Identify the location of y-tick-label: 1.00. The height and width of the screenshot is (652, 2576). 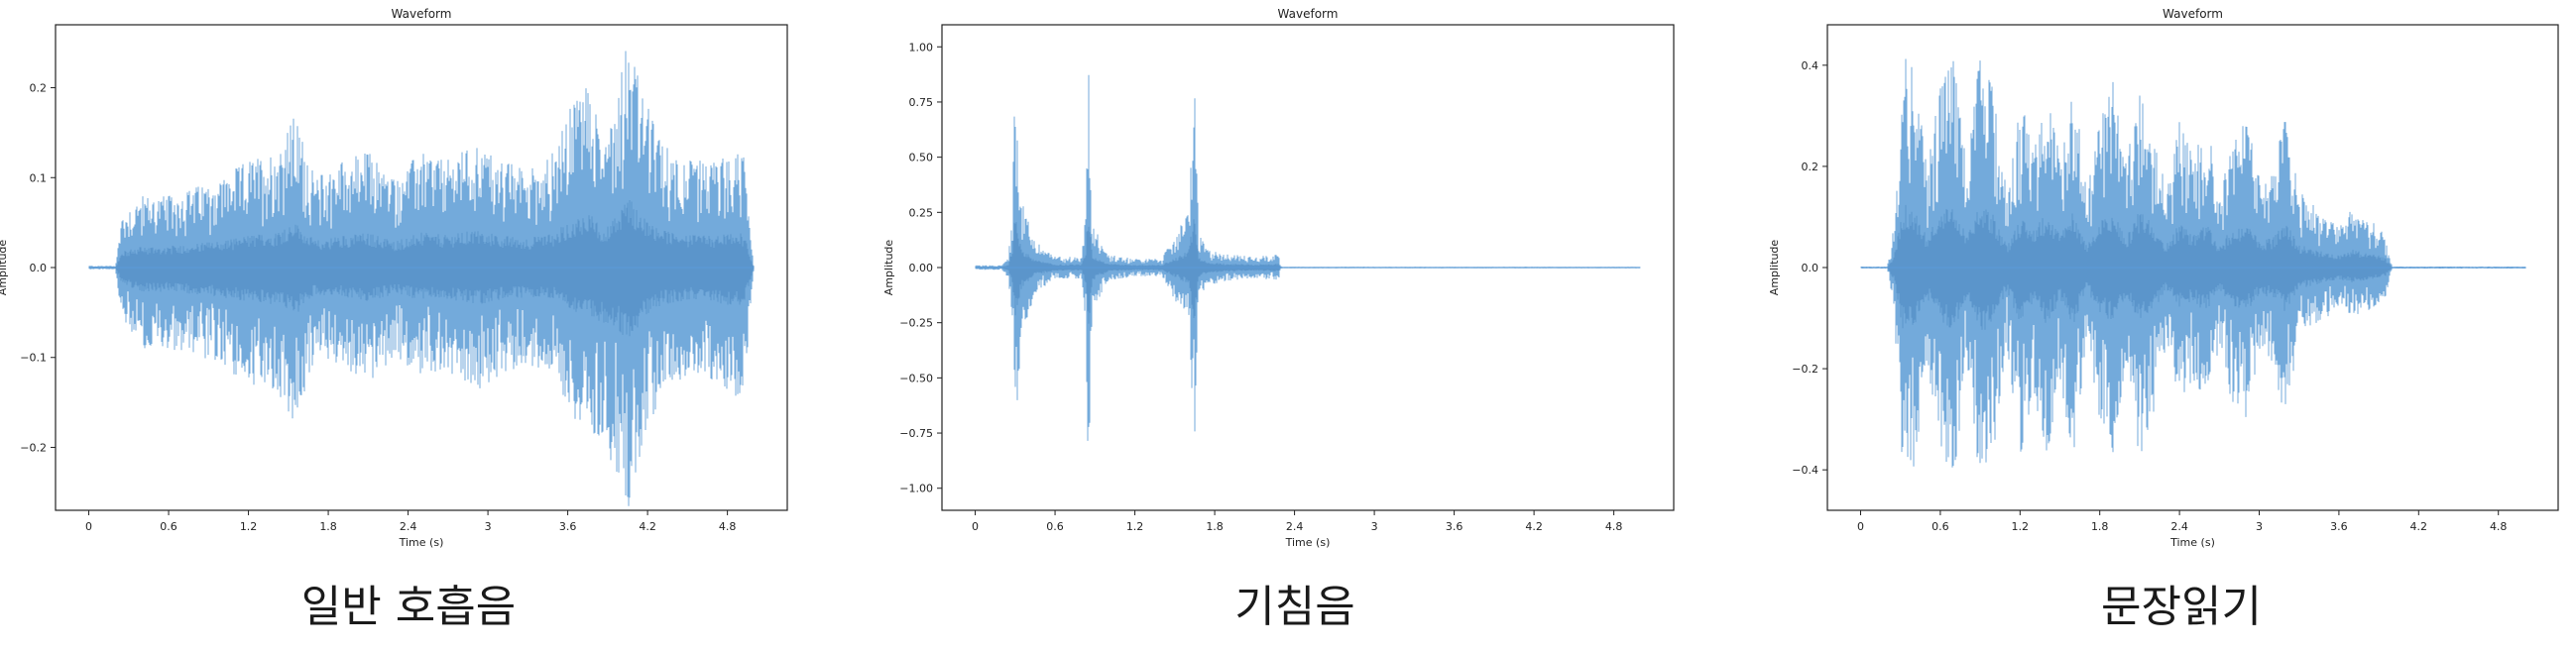
(922, 47).